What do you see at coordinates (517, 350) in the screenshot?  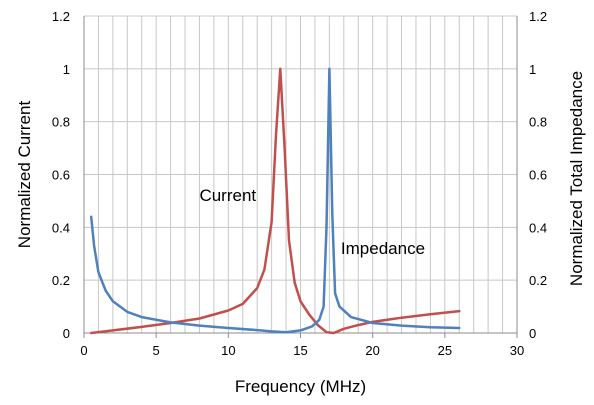 I see `x-tick-label: 30` at bounding box center [517, 350].